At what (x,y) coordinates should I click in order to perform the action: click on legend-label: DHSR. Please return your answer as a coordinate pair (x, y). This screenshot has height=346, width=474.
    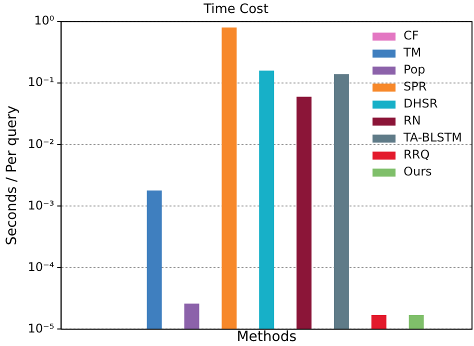
    Looking at the image, I should click on (421, 103).